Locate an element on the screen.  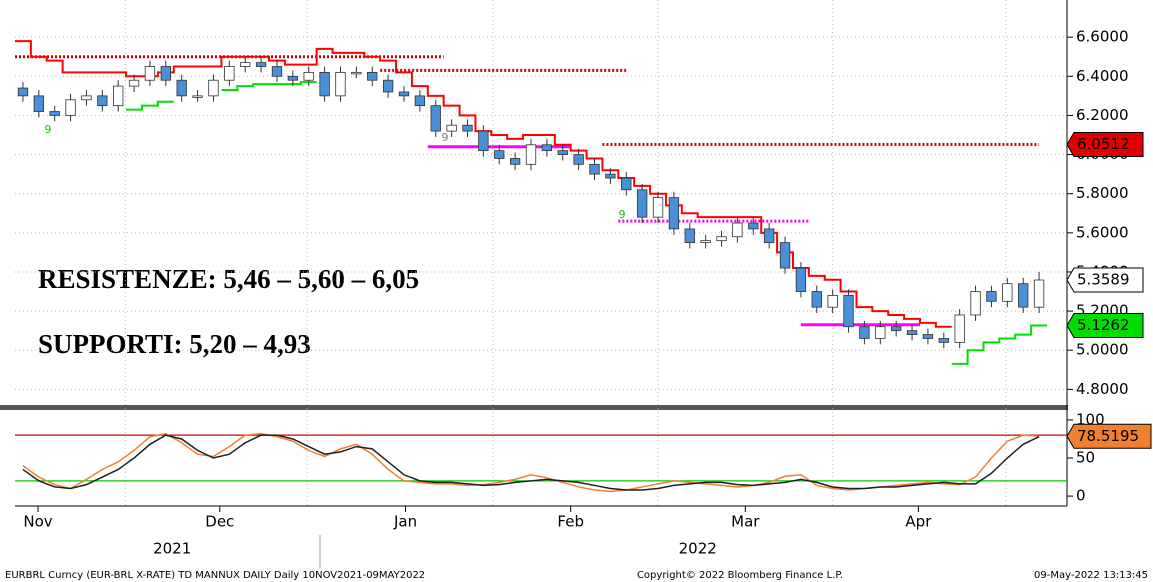
annotation: SUPPORTI: 5,20 – 4,93 is located at coordinates (174, 344).